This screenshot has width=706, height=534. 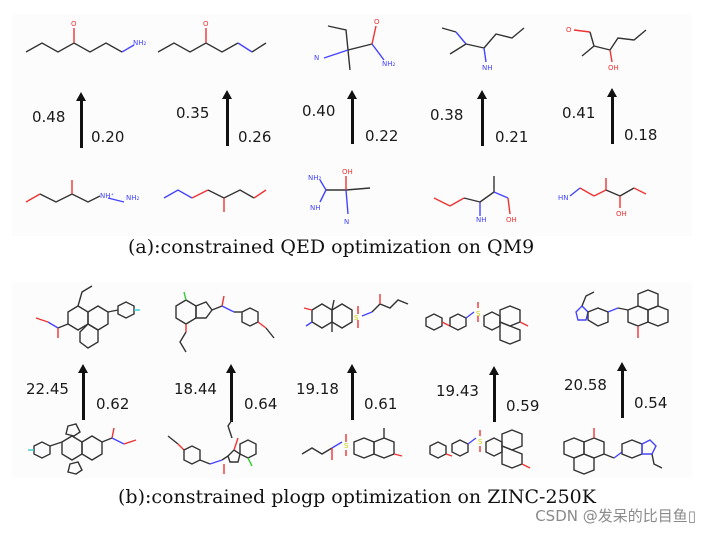 I want to click on pair-b-1: 22.45 0.62, so click(x=80, y=380).